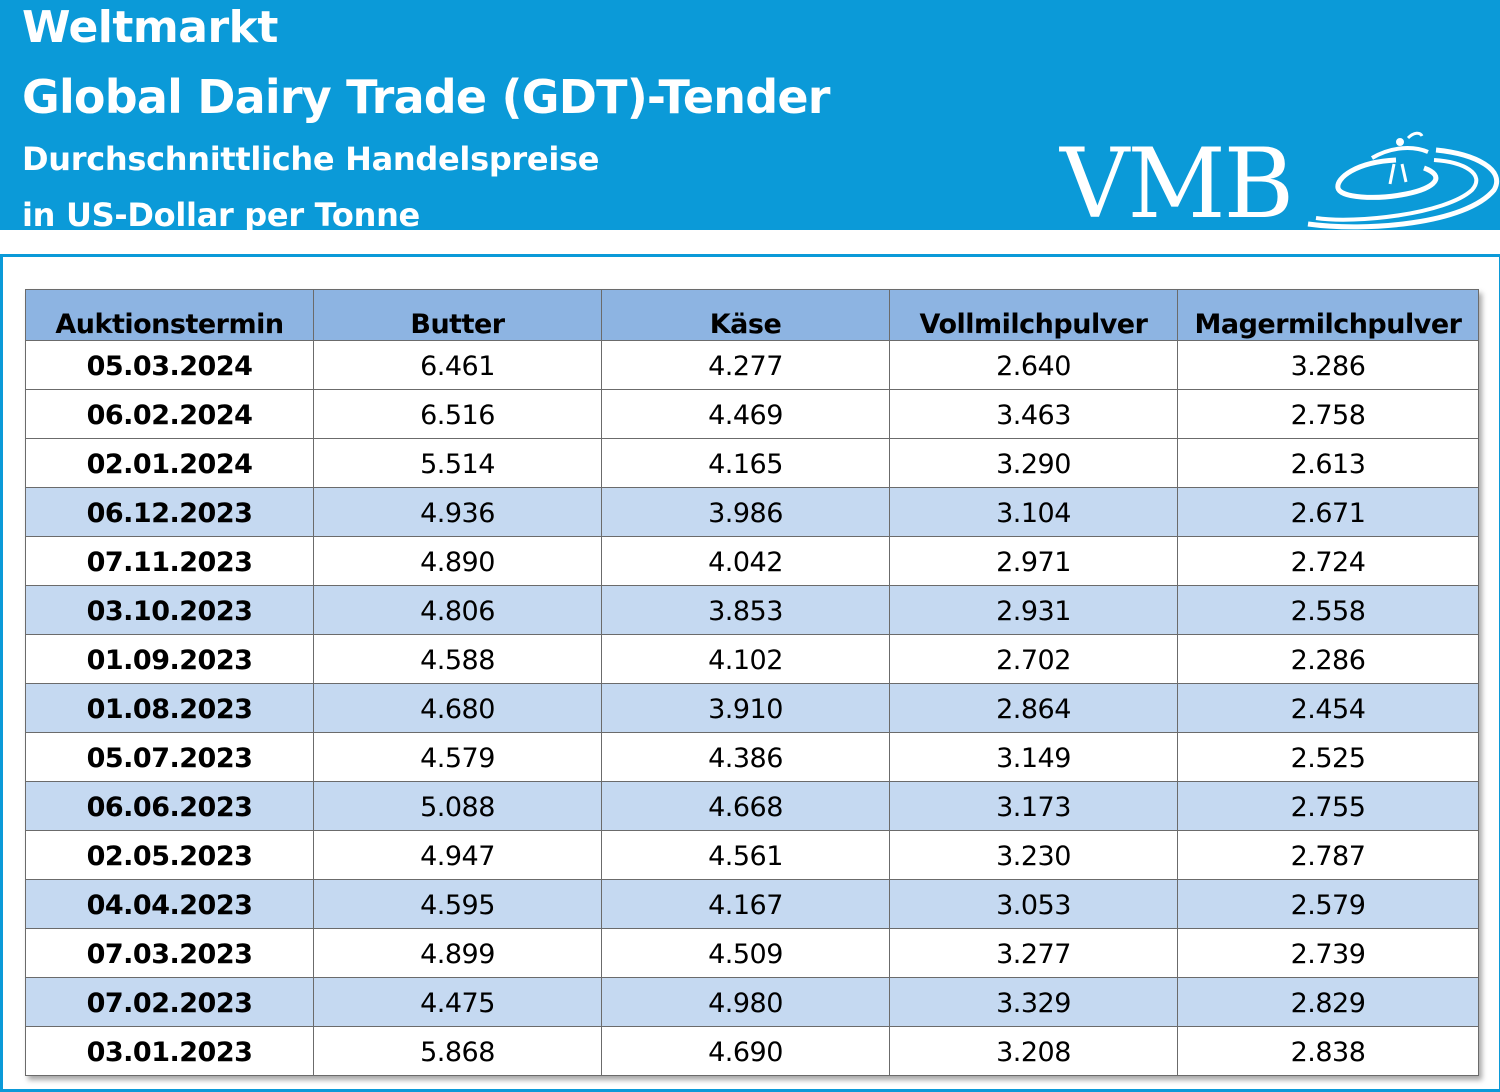 This screenshot has height=1092, width=1500. Describe the element at coordinates (1033, 315) in the screenshot. I see `column-header-vollmilchpulver: Vollmilchpulver` at that location.